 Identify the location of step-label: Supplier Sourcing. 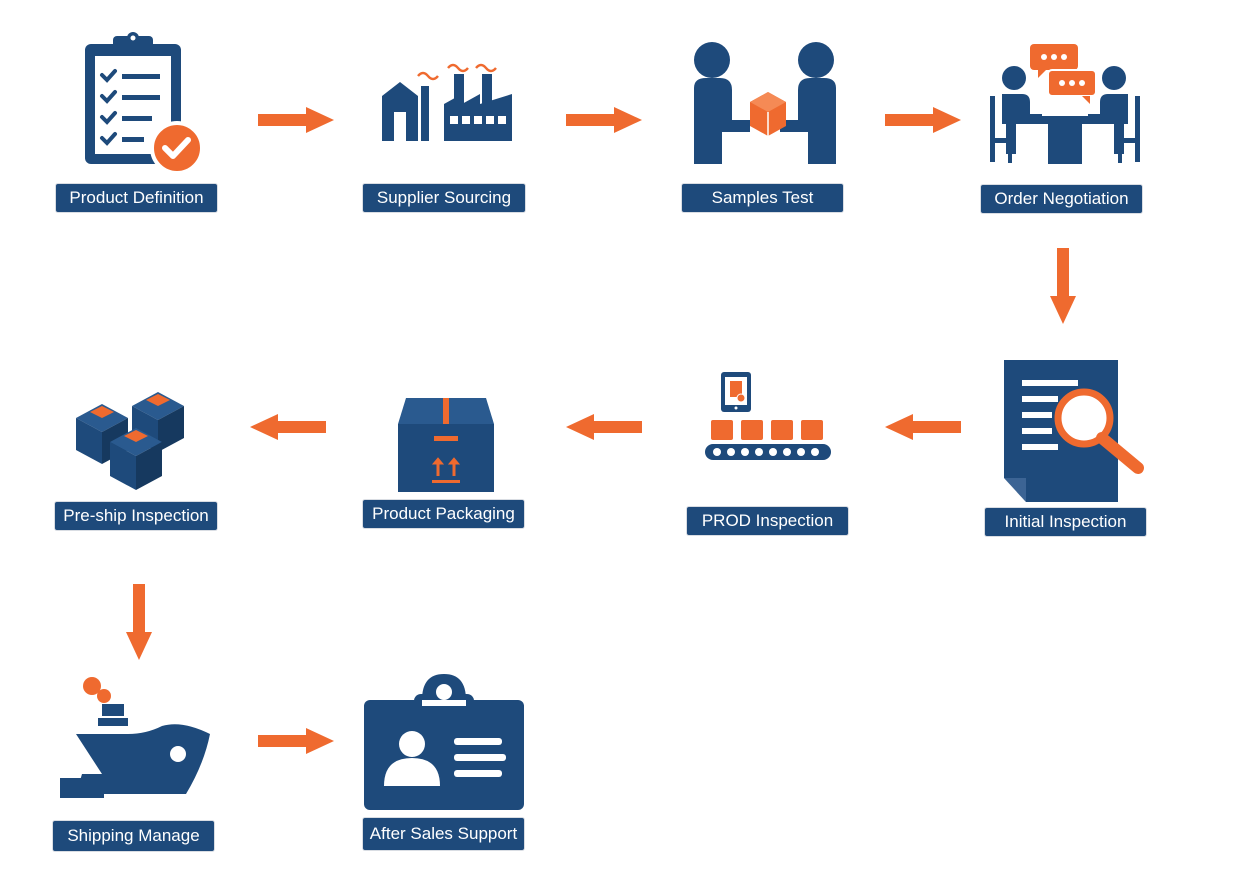
(444, 198).